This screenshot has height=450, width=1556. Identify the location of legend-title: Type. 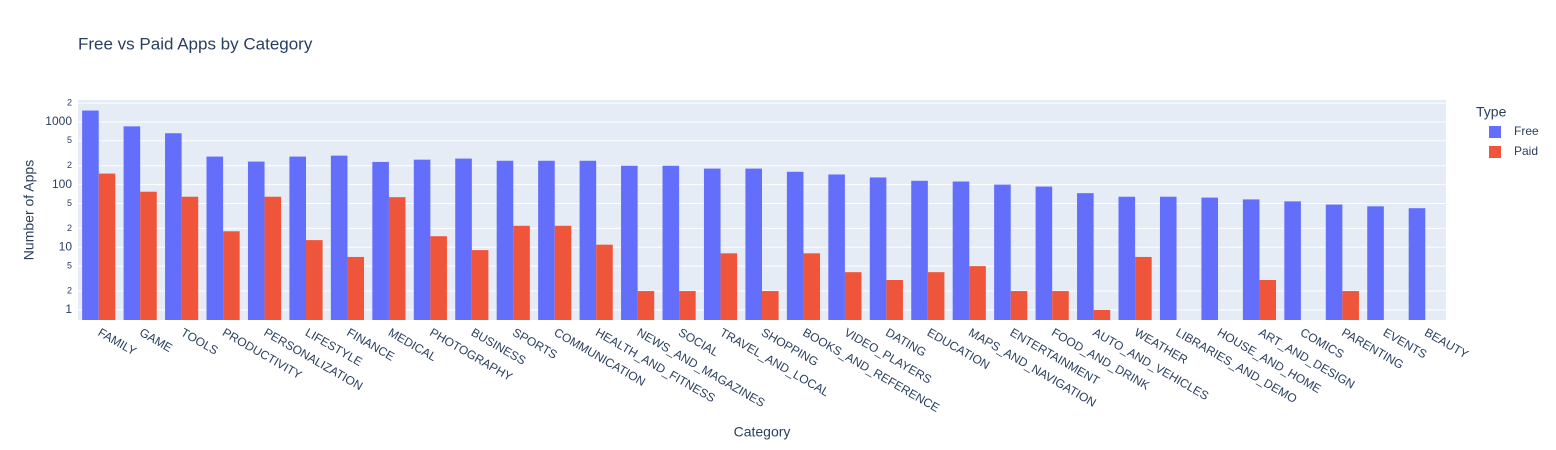
(1491, 112).